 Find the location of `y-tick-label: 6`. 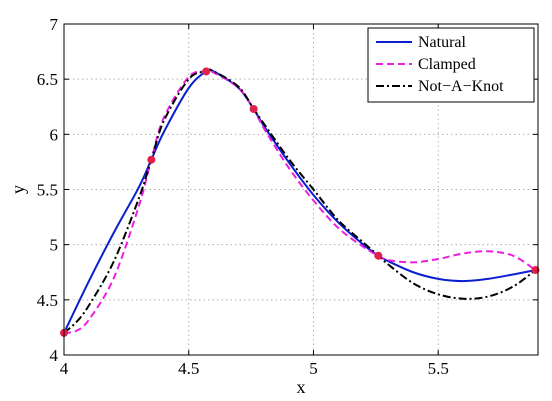

y-tick-label: 6 is located at coordinates (54, 134).